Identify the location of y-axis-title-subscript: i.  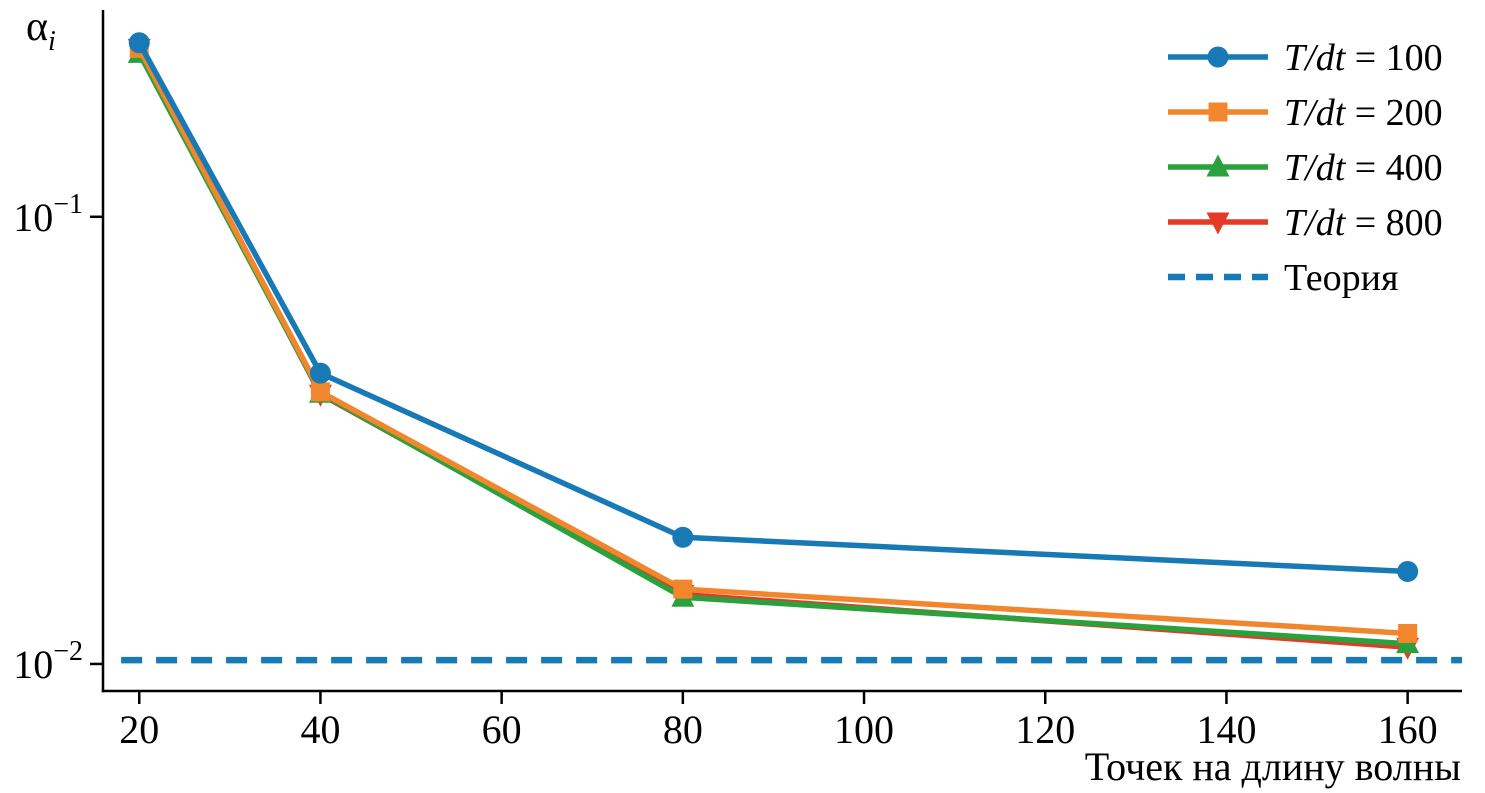
(52, 41).